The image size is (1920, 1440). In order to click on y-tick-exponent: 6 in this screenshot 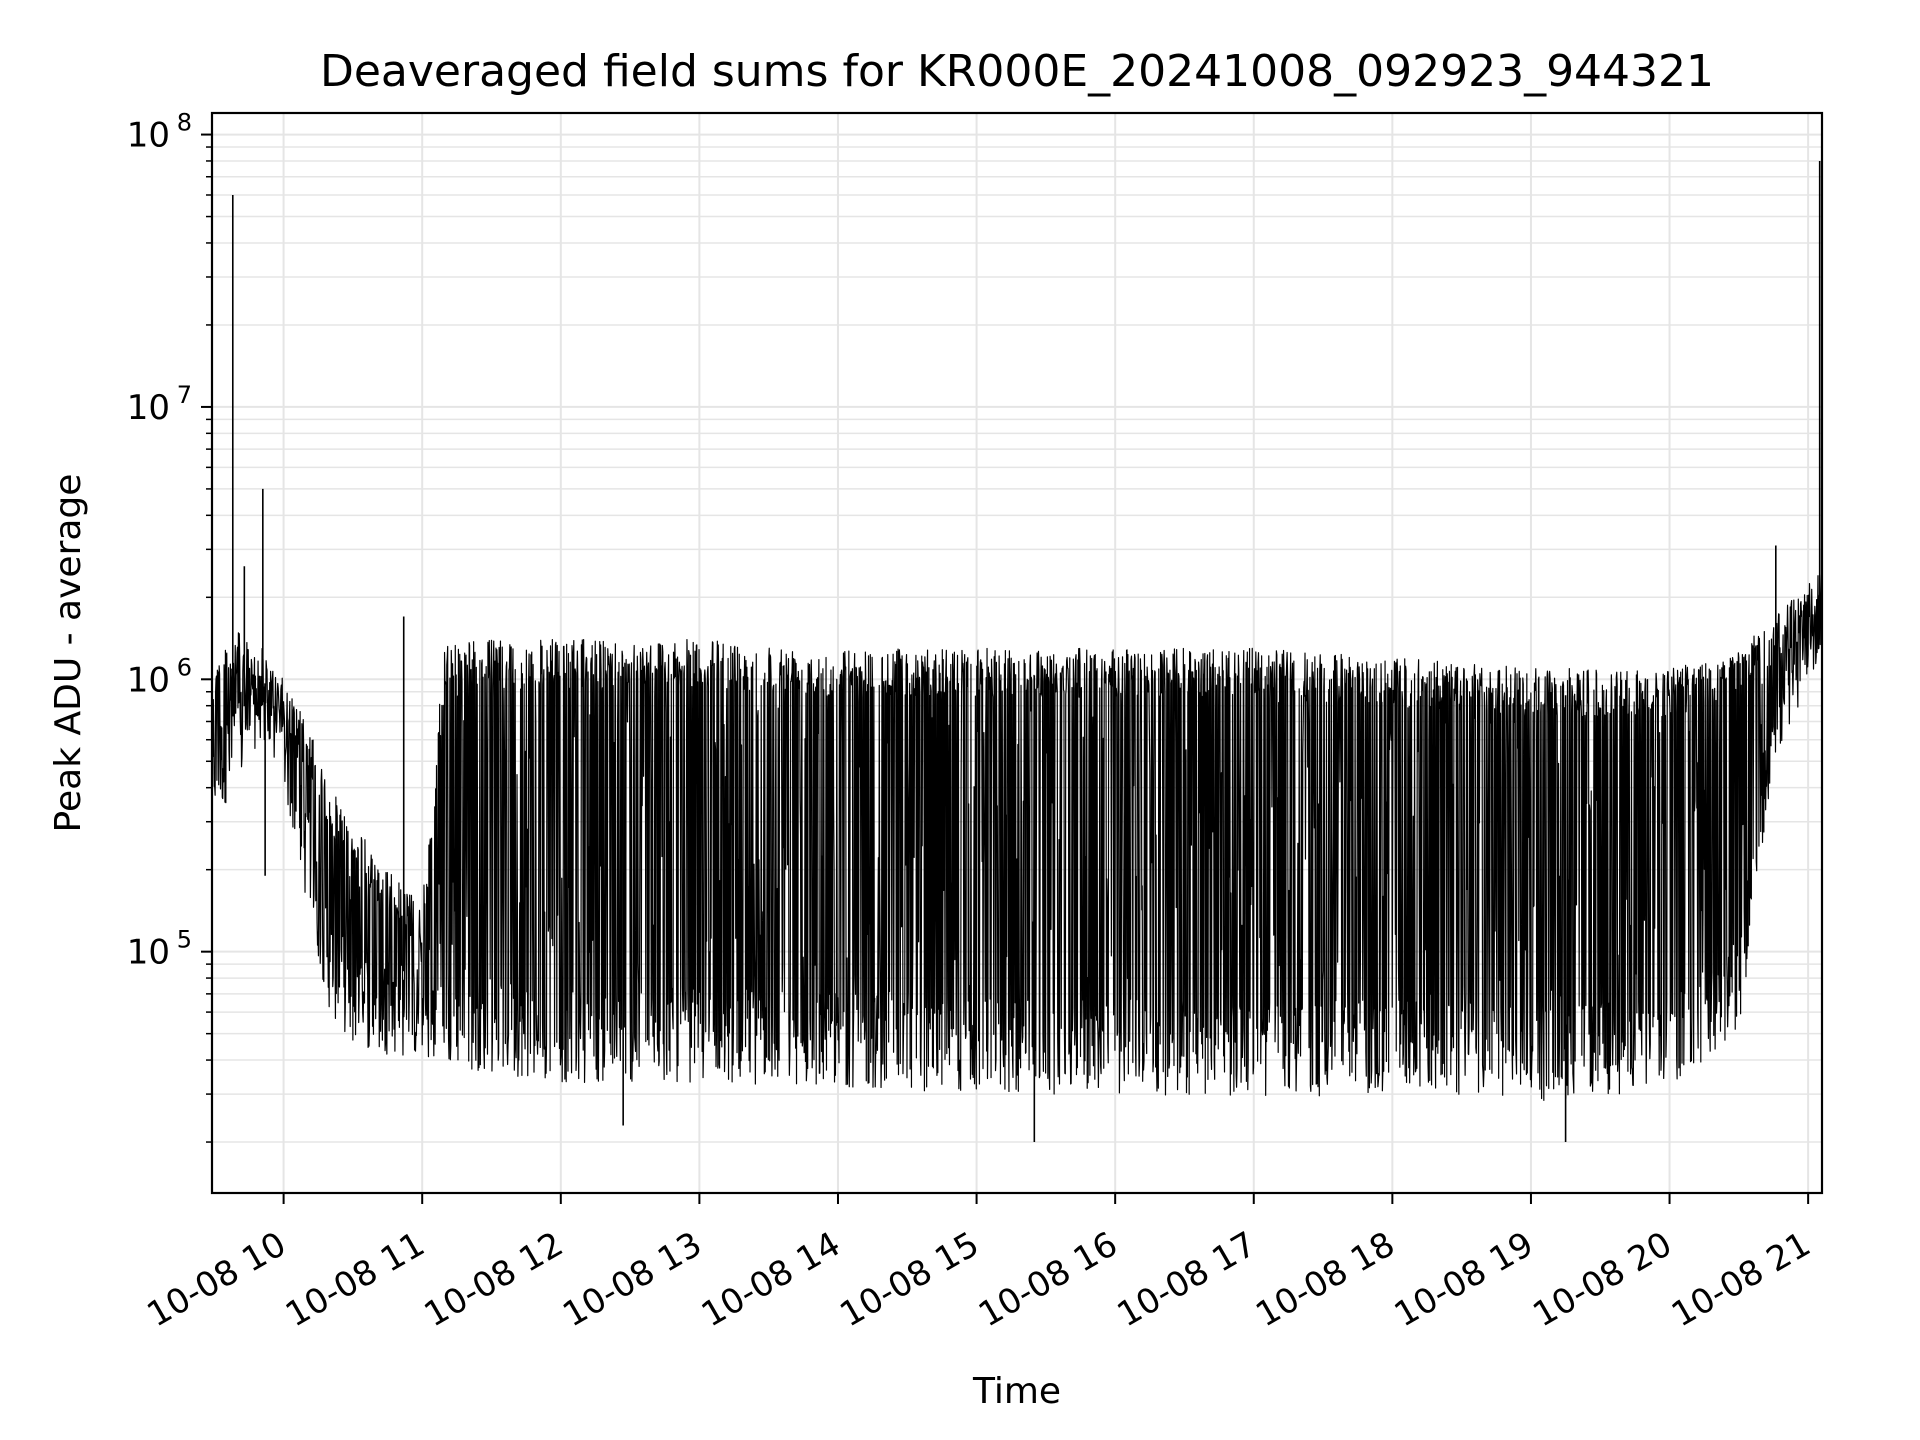, I will do `click(184, 667)`.